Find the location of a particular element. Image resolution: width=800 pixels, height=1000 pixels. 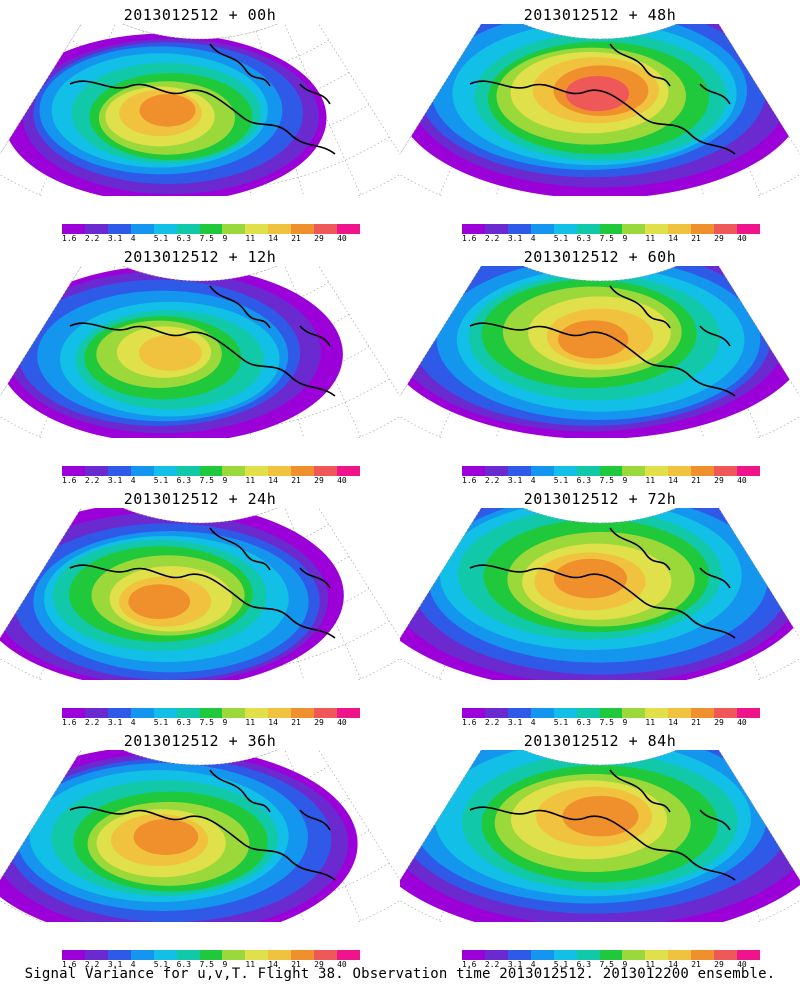

panel-title: 2013012512 + 36h is located at coordinates (200, 741).